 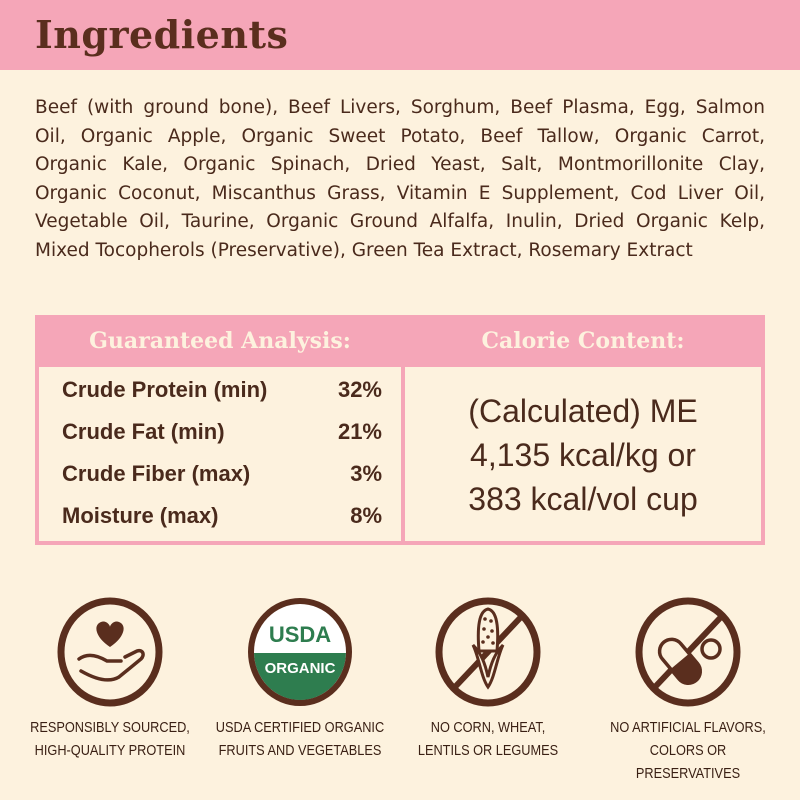 I want to click on analysis-label: Moisture (max), so click(x=140, y=515).